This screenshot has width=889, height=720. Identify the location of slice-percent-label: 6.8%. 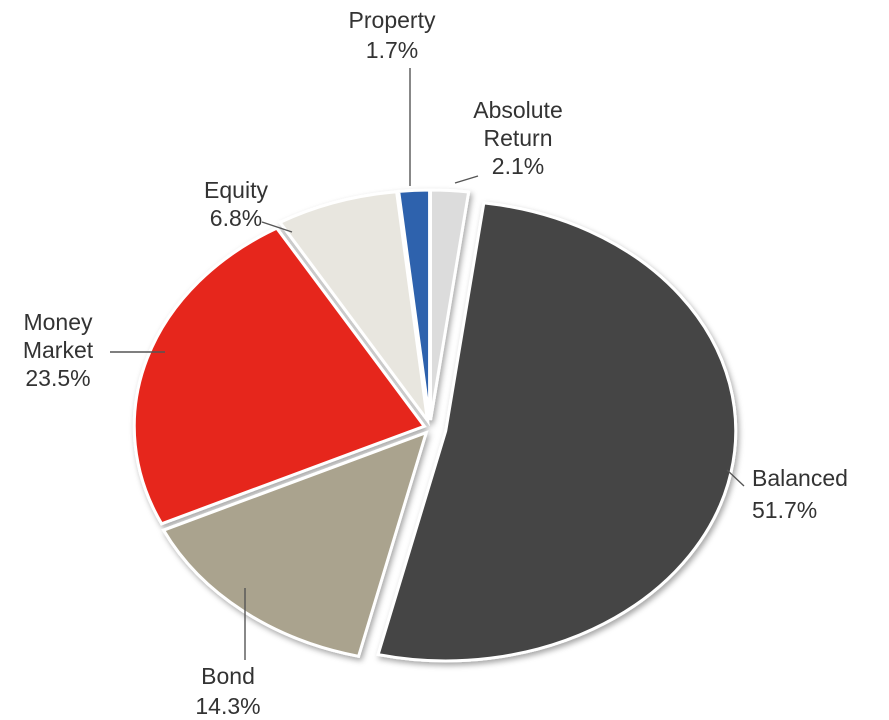
(236, 218).